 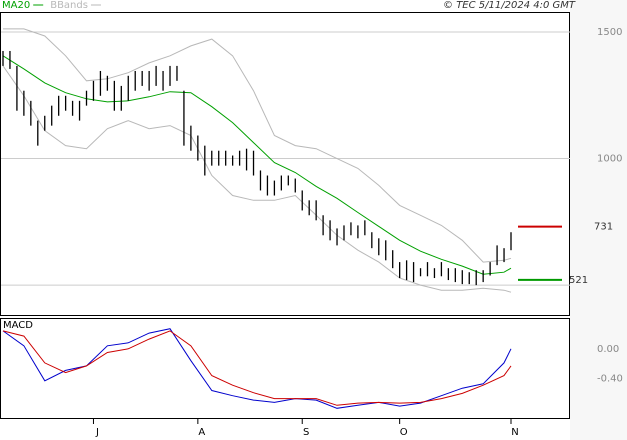 What do you see at coordinates (509, 5) in the screenshot?
I see `copyright: © TEC 5/11/2024 4:0 GMT` at bounding box center [509, 5].